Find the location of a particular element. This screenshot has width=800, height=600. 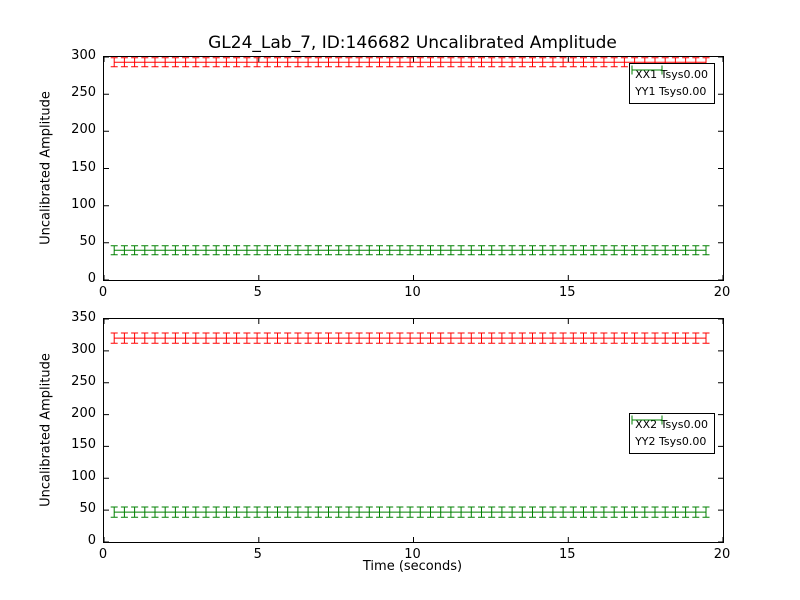

series-line-xx1 is located at coordinates (410, 62).